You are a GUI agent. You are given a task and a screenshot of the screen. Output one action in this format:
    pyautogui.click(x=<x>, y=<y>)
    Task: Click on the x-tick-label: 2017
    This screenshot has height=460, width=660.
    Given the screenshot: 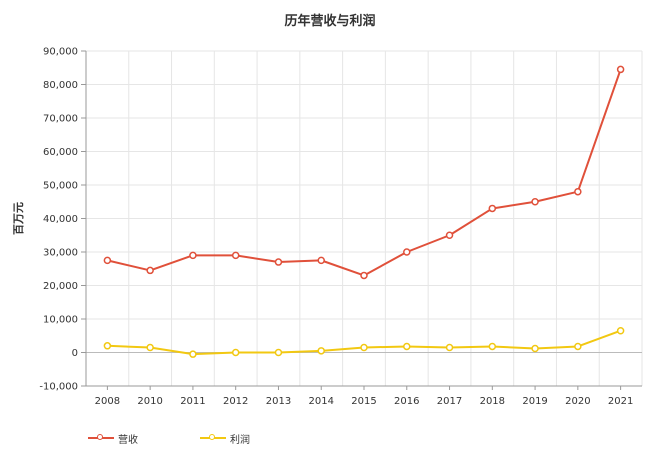 What is the action you would take?
    pyautogui.click(x=449, y=401)
    